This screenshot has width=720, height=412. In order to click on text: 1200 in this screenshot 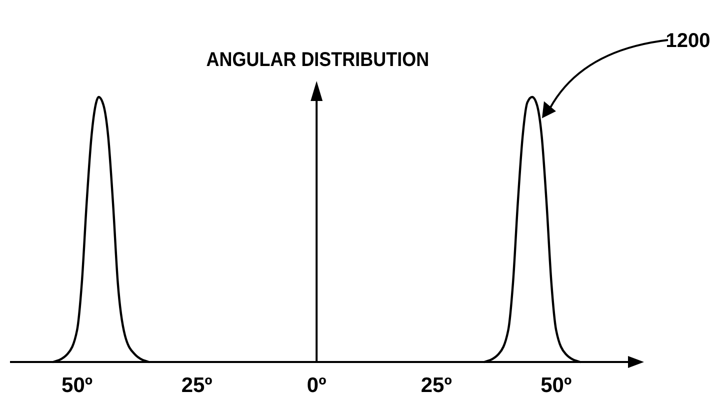, I will do `click(688, 41)`.